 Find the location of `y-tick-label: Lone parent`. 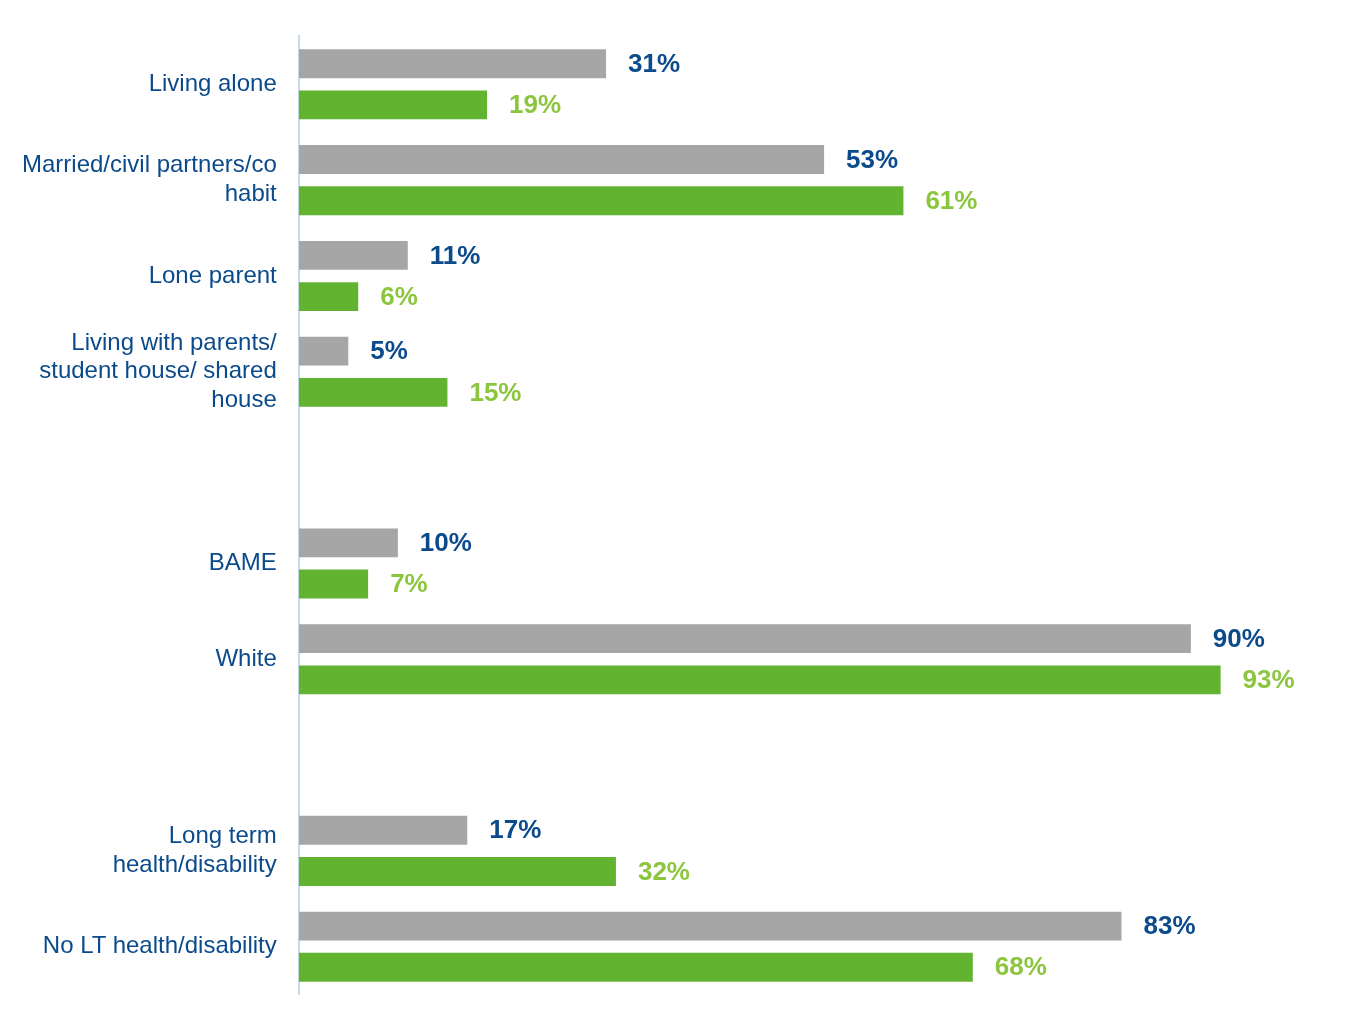

y-tick-label: Lone parent is located at coordinates (213, 274).